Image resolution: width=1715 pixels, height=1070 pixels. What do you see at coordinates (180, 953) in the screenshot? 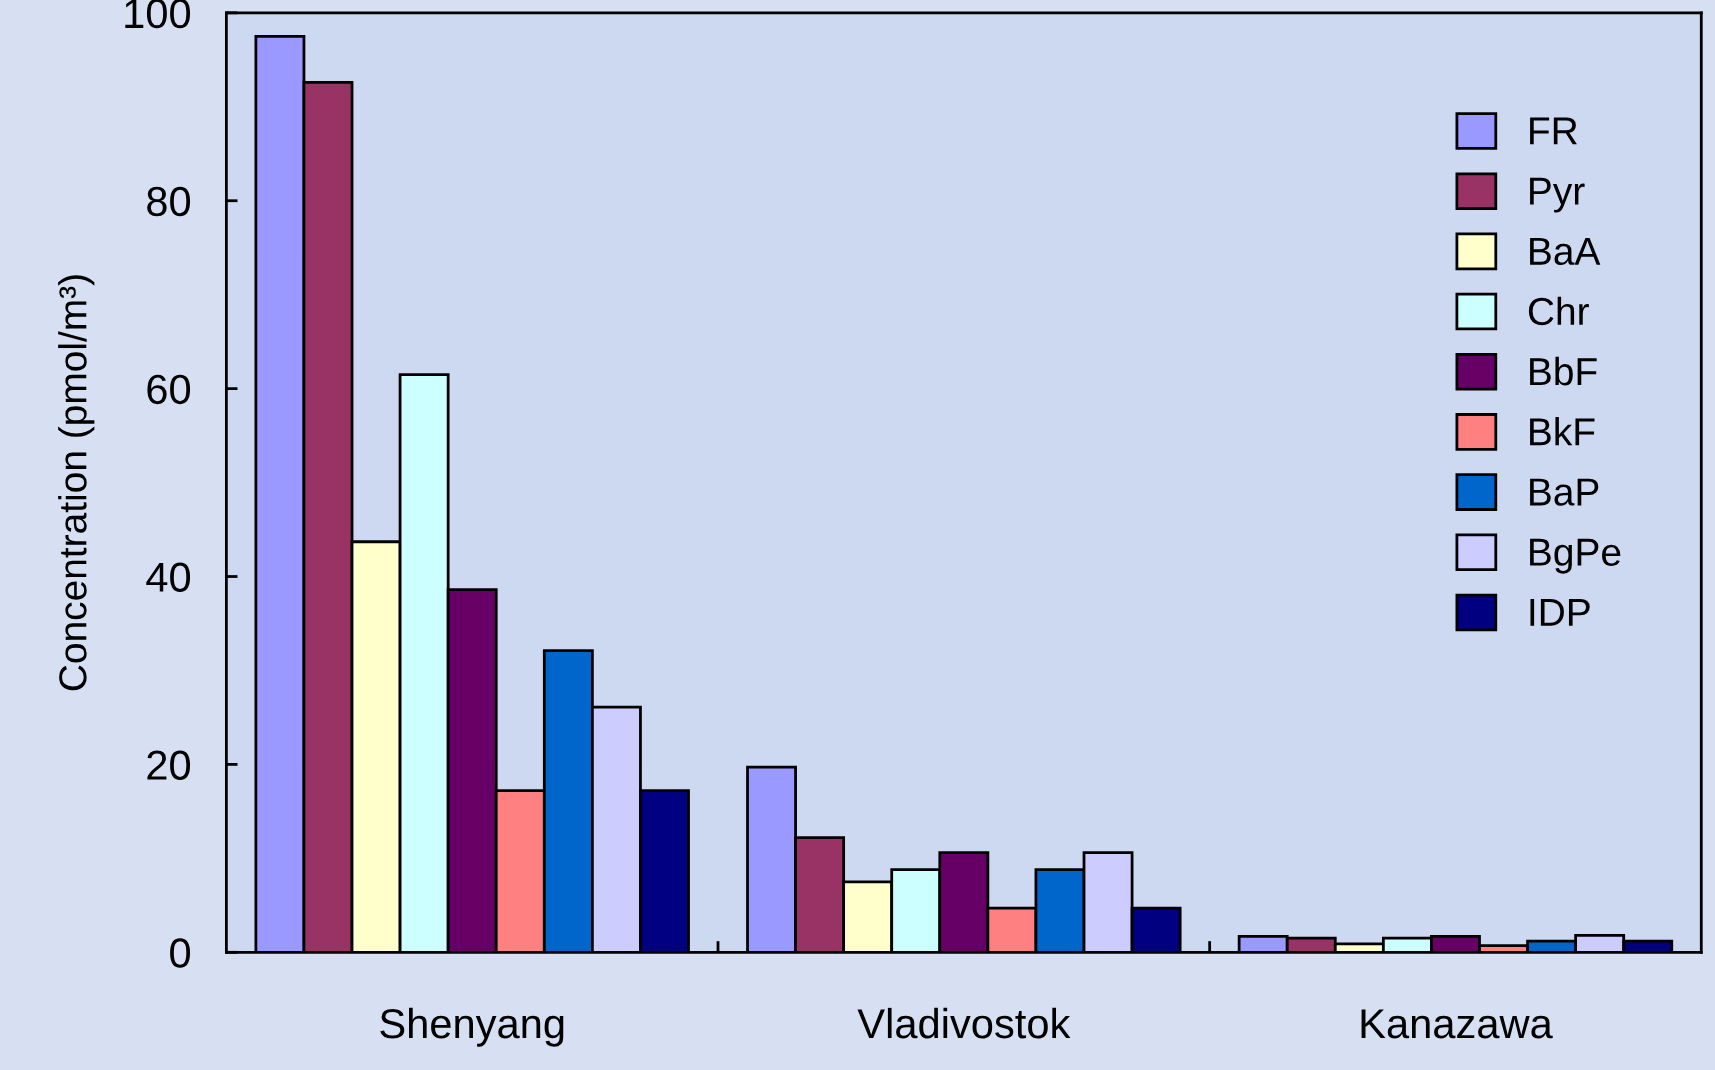
I see `y-tick-label: 0` at bounding box center [180, 953].